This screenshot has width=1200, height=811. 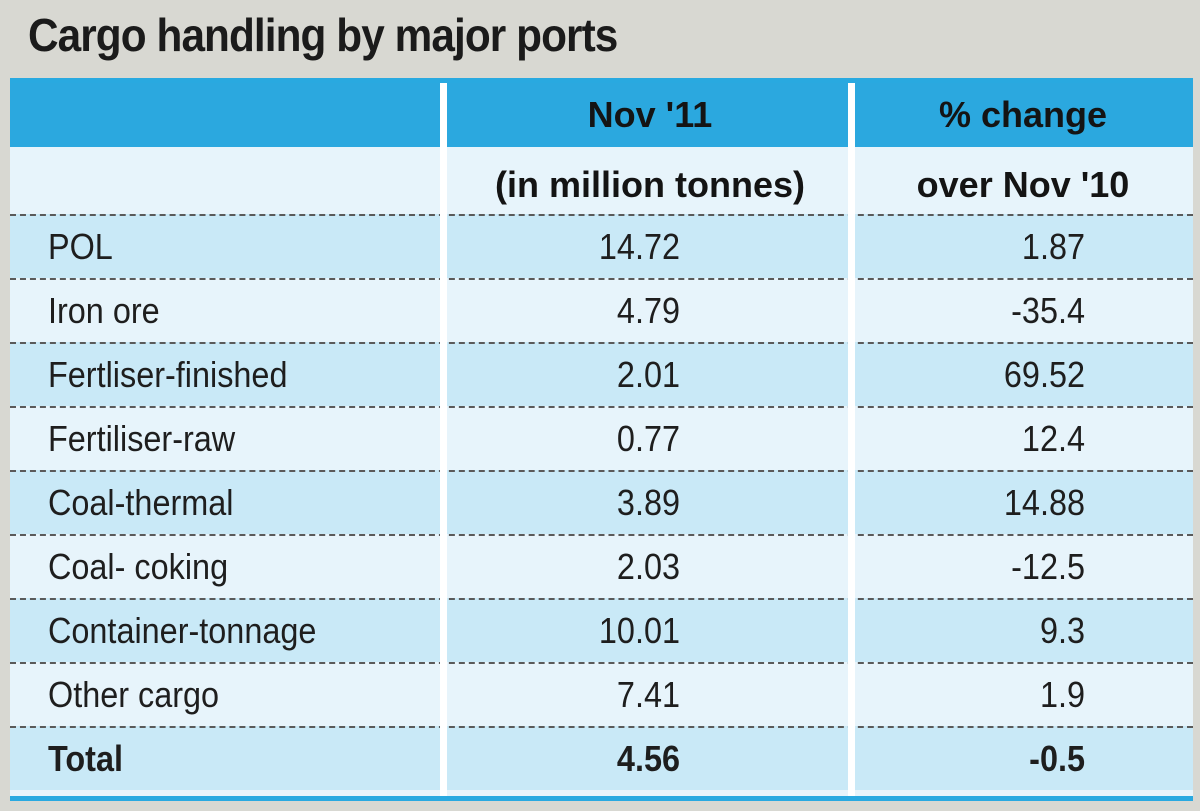 What do you see at coordinates (601, 502) in the screenshot?
I see `table-row: Coal-thermal 3.89 14.88` at bounding box center [601, 502].